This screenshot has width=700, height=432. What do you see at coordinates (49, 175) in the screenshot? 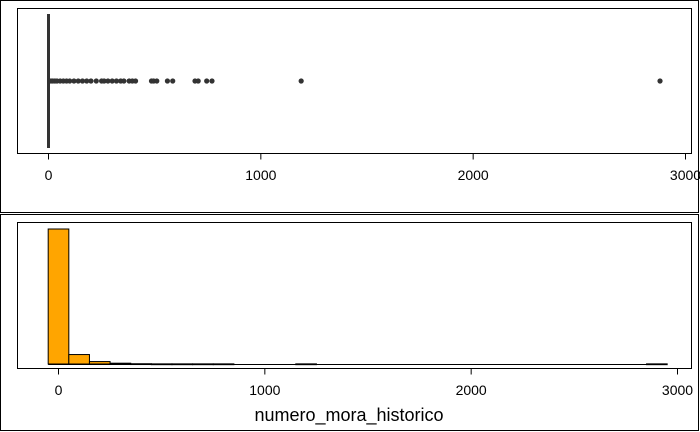
I see `boxplot-x-tick-label: 0` at bounding box center [49, 175].